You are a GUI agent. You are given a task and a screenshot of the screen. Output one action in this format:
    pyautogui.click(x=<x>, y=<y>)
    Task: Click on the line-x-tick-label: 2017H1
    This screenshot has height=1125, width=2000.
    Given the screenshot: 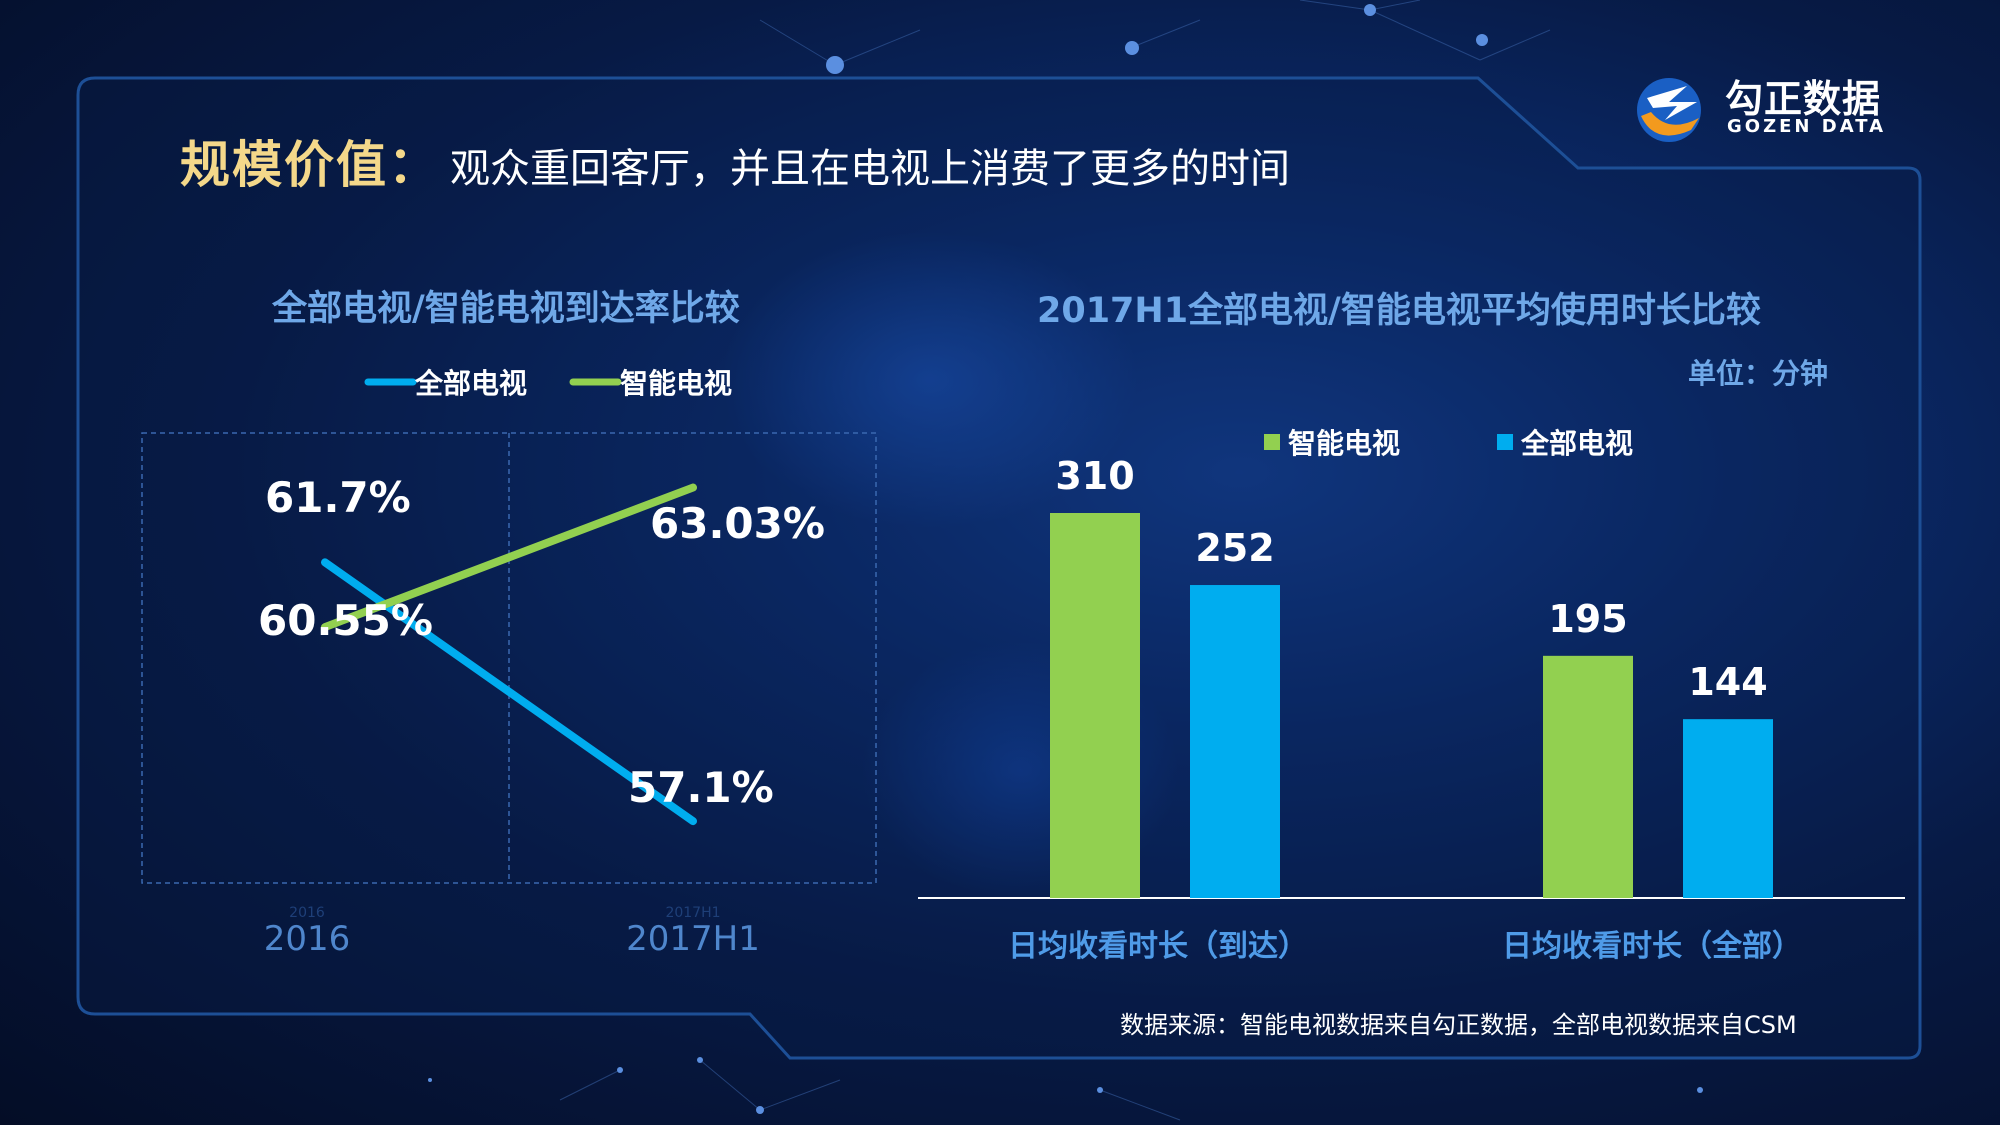 What is the action you would take?
    pyautogui.click(x=693, y=939)
    